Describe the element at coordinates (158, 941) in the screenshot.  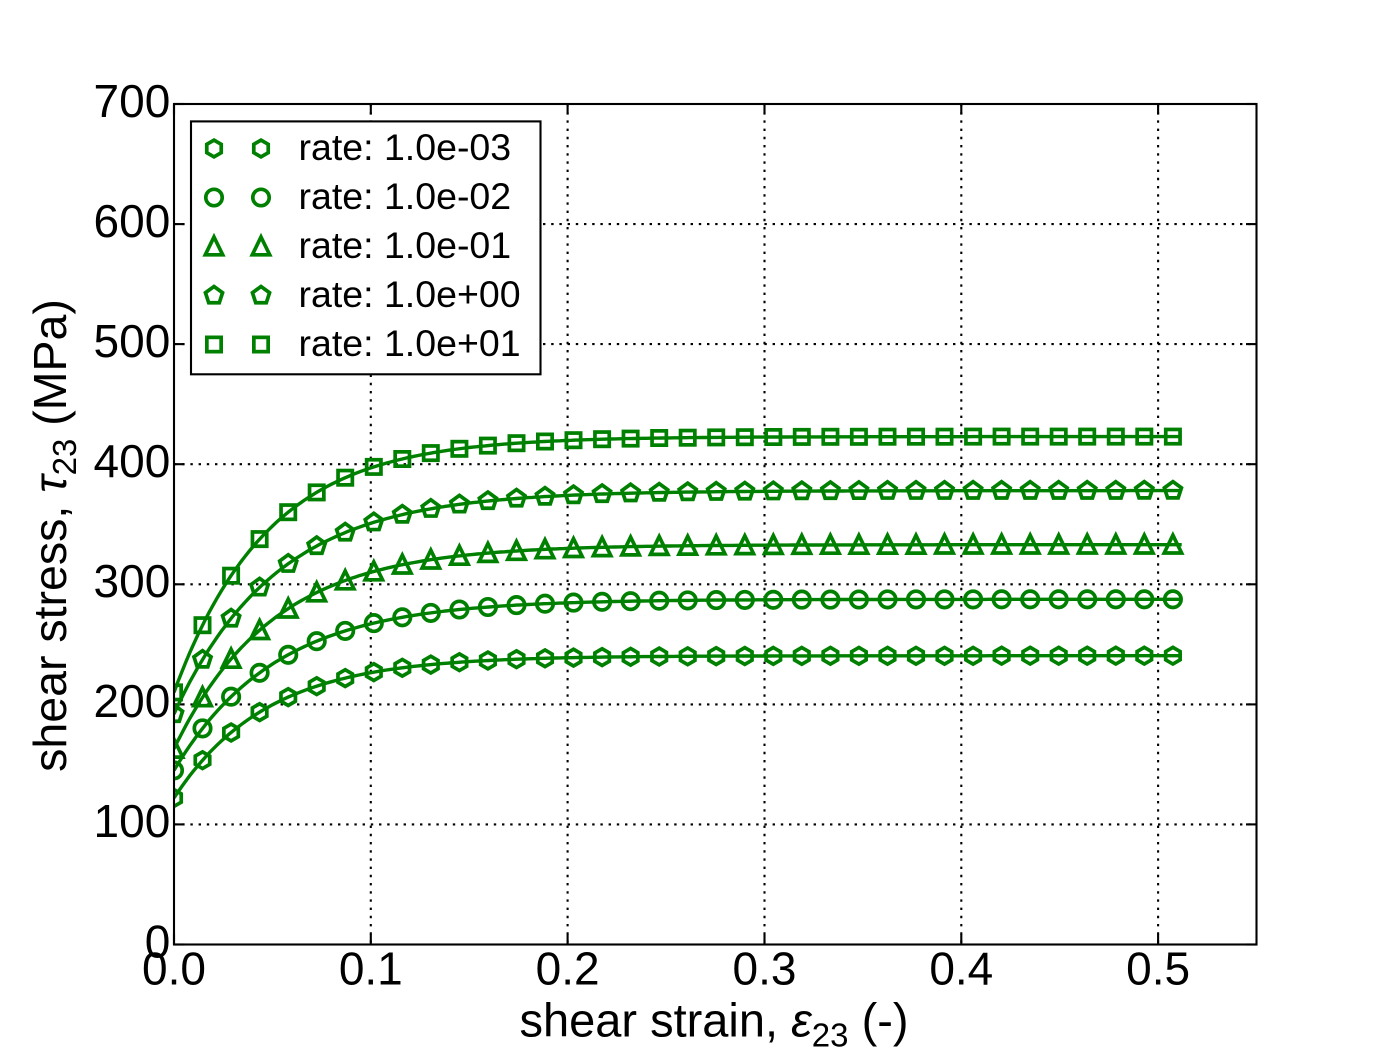
I see `svg-text: 0` at that location.